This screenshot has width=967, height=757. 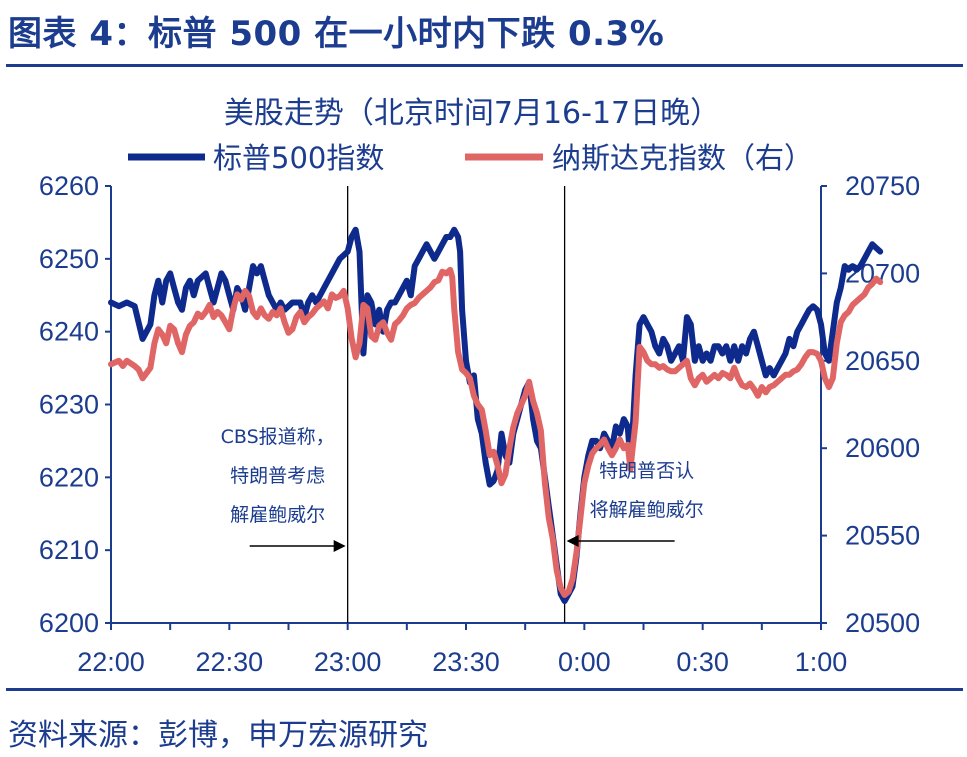 What do you see at coordinates (466, 662) in the screenshot?
I see `x-tick-label: 23:30` at bounding box center [466, 662].